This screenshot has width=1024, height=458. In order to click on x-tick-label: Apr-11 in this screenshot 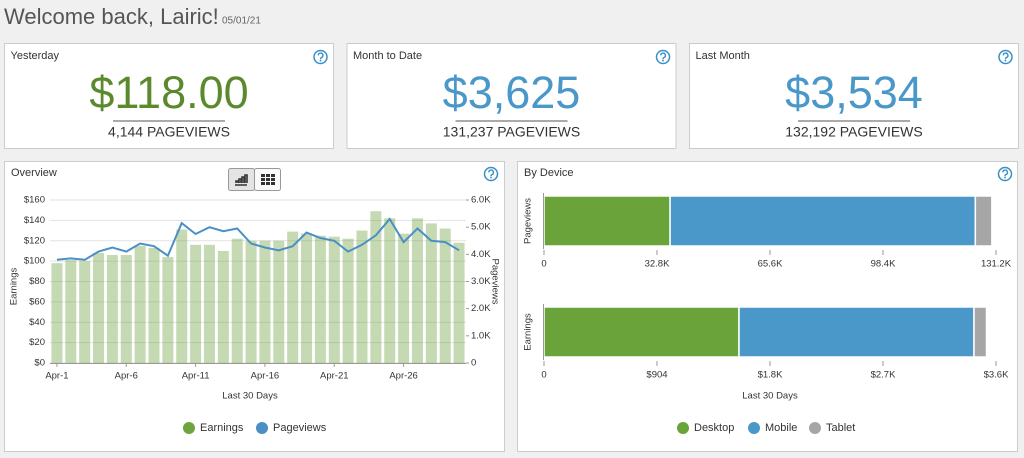, I will do `click(196, 376)`.